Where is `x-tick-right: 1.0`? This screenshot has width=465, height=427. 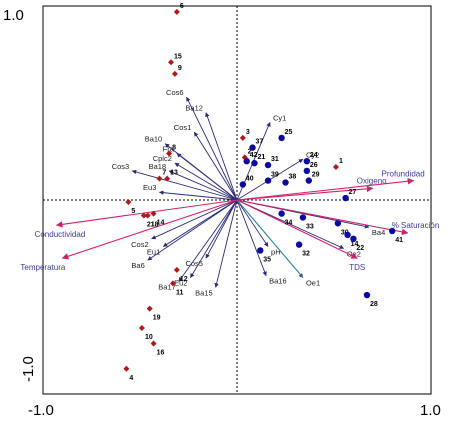
x-tick-right: 1.0 is located at coordinates (430, 410).